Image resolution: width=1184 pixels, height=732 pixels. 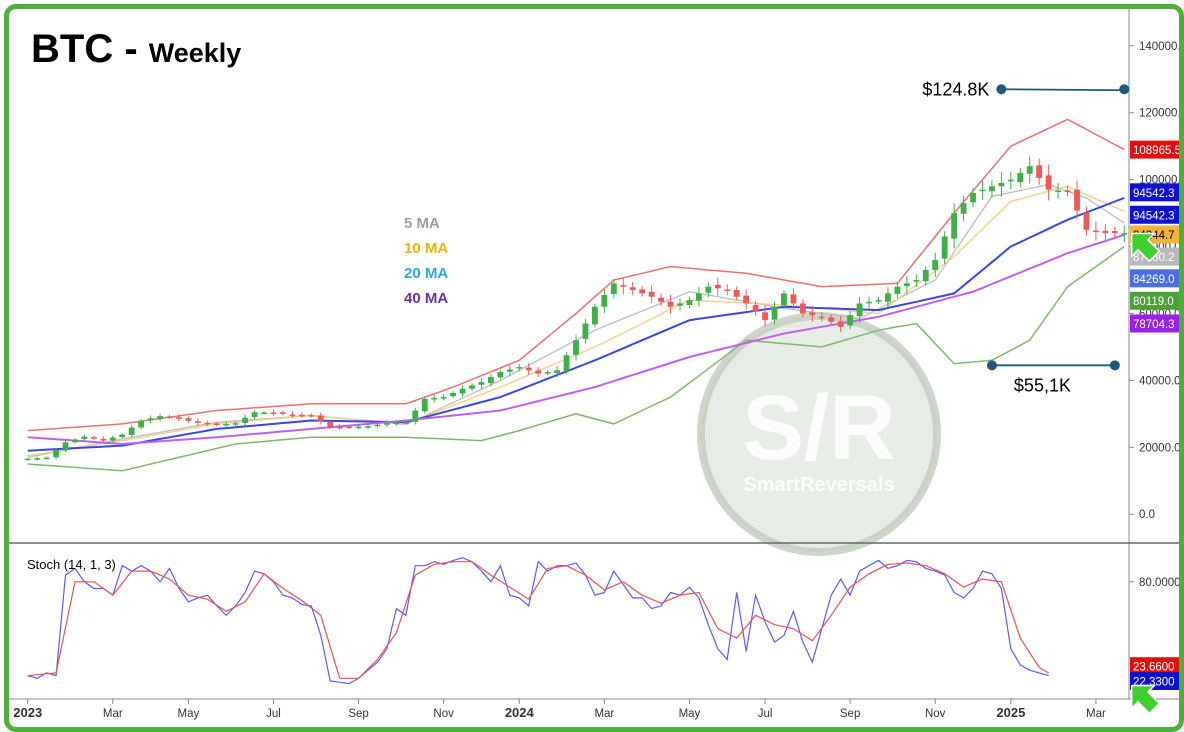 What do you see at coordinates (1159, 114) in the screenshot?
I see `y-tick-label: 120000.0` at bounding box center [1159, 114].